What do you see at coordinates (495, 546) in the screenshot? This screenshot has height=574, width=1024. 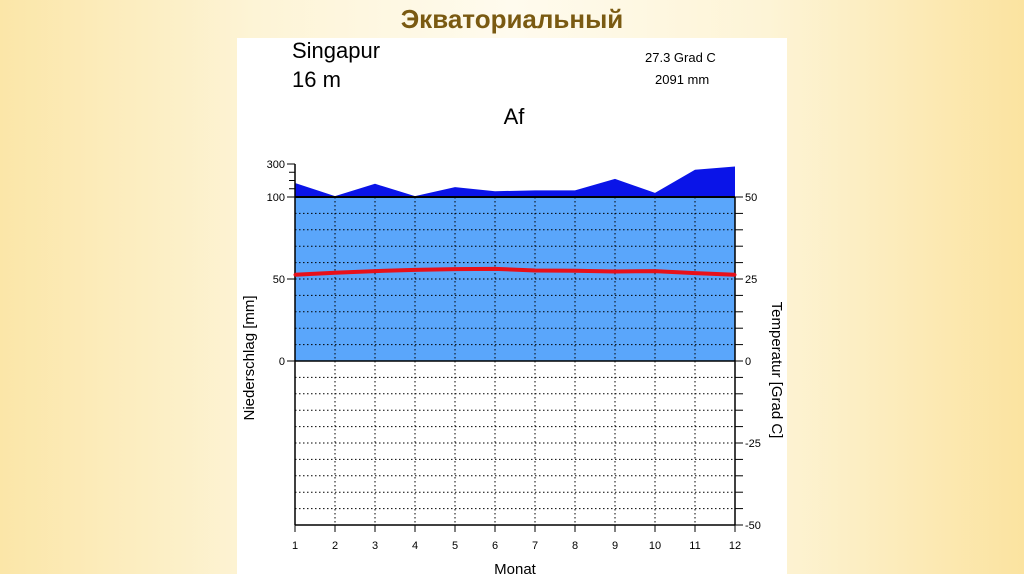 I see `x-tick-label: 6` at bounding box center [495, 546].